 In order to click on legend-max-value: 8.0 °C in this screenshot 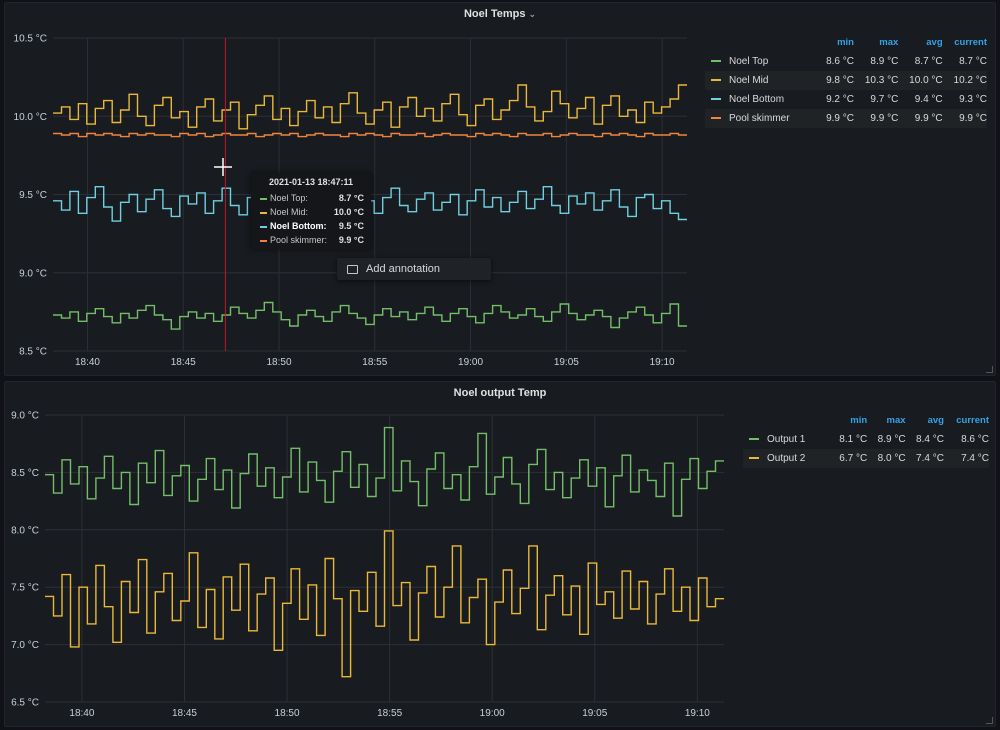, I will do `click(886, 458)`.